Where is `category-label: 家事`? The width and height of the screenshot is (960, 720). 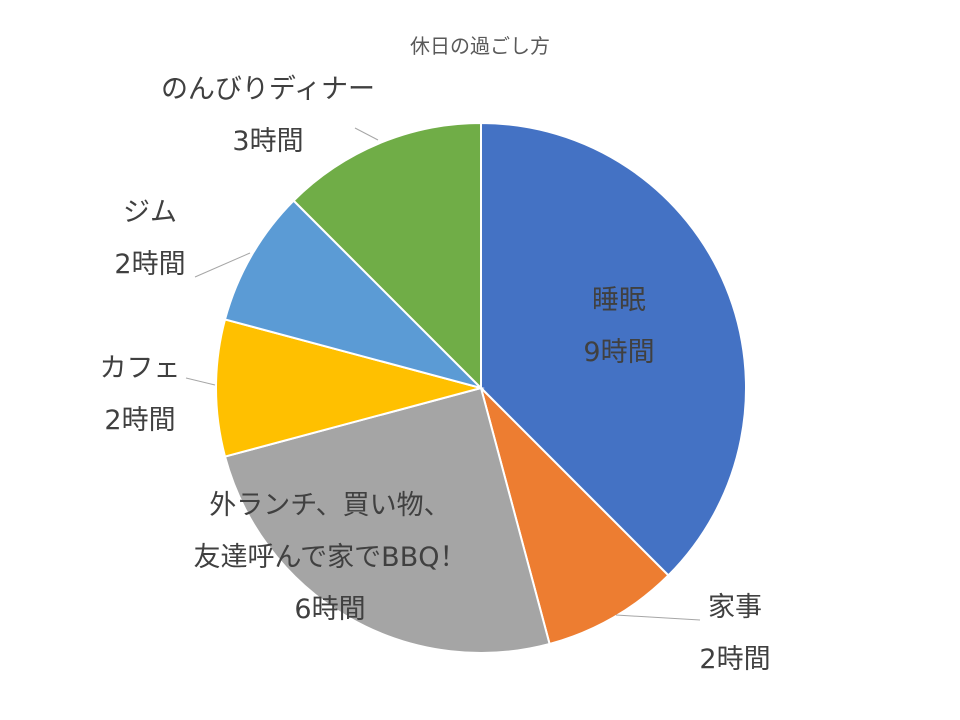 category-label: 家事 is located at coordinates (735, 607).